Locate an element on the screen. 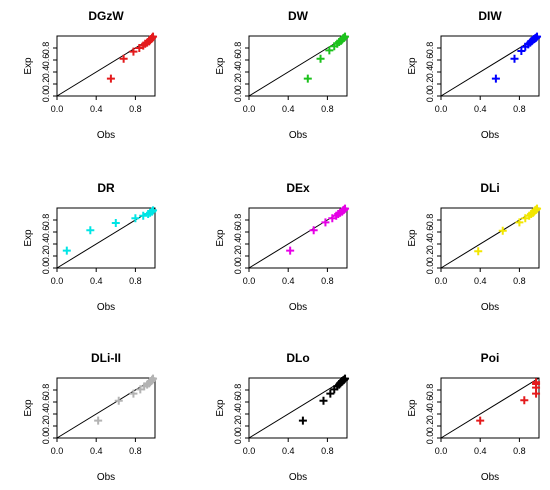 The height and width of the screenshot is (490, 550). panel-title: DLi is located at coordinates (489, 188).